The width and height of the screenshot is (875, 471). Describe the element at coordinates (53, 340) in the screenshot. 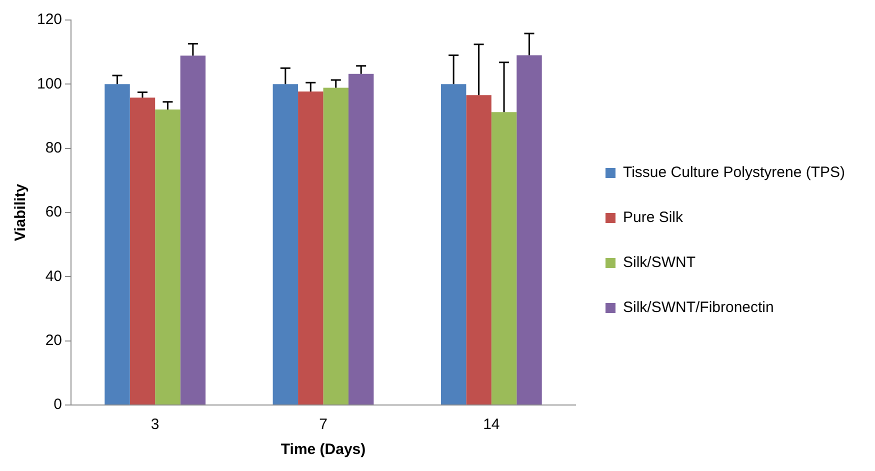

I see `y-tick-label: 20` at that location.